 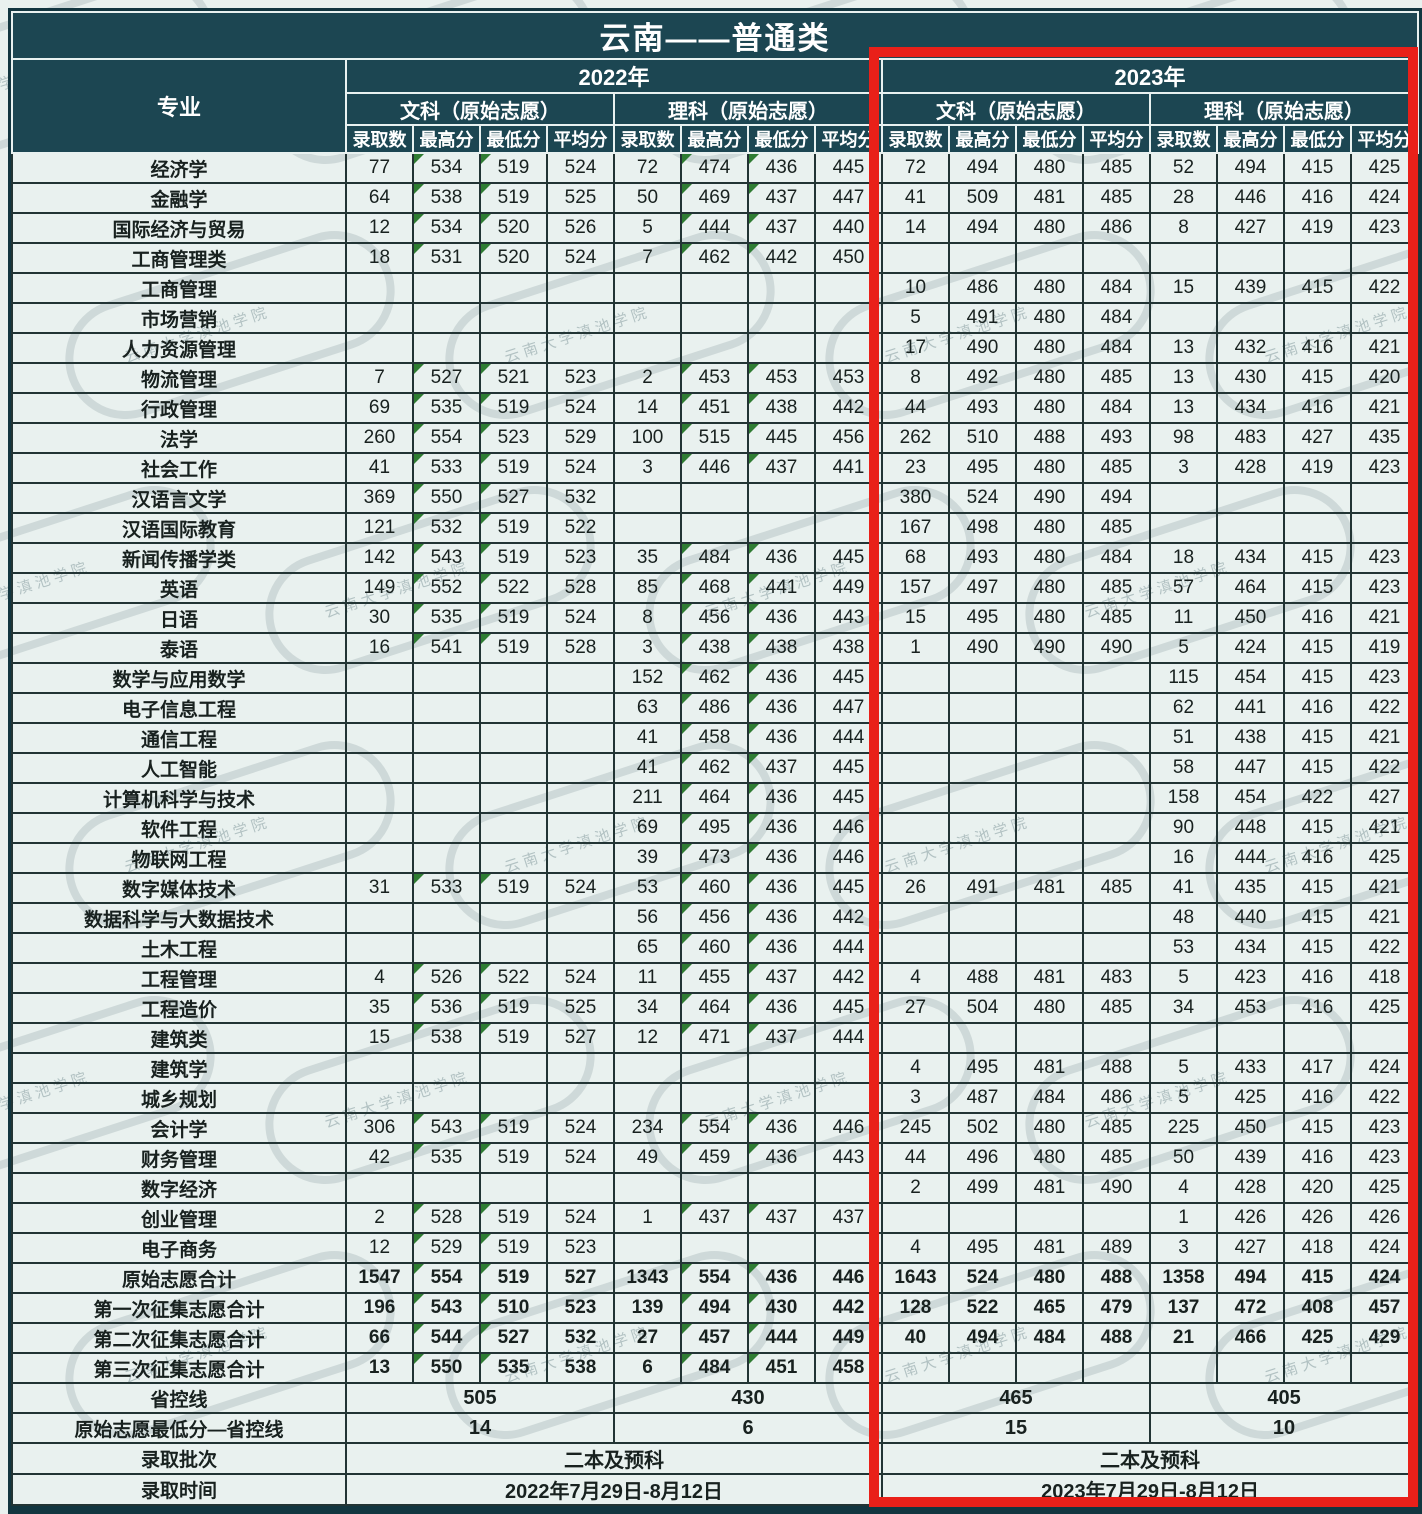 I want to click on major-label: 会计学, so click(x=179, y=1128).